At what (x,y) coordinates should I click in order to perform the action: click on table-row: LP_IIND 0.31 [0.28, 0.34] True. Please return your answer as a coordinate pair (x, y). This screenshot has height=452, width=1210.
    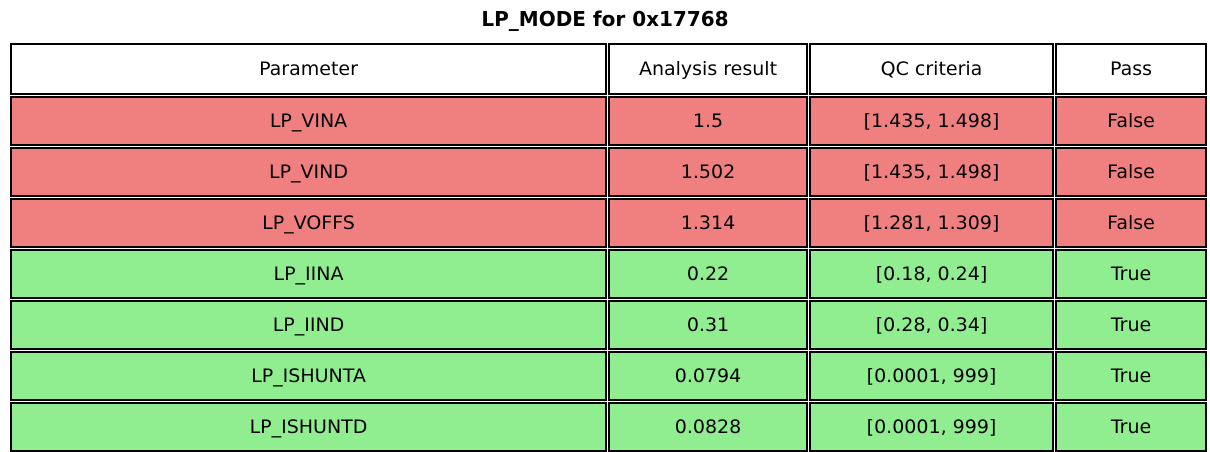
    Looking at the image, I should click on (608, 325).